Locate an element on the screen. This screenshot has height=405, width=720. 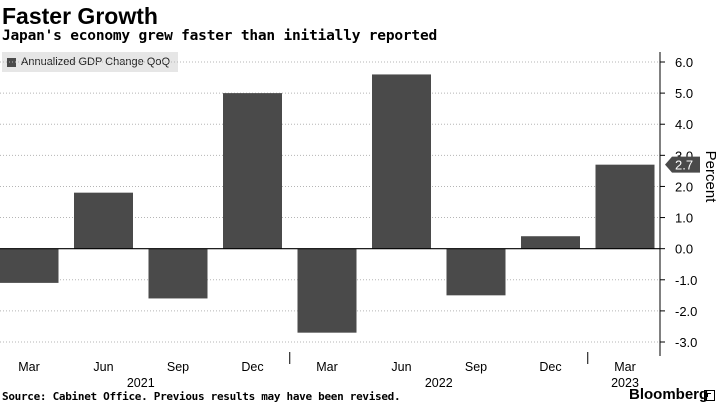
bloomberg-window-icon is located at coordinates (709, 395).